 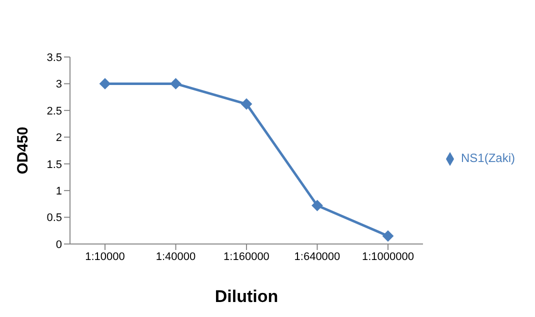 What do you see at coordinates (54, 164) in the screenshot?
I see `y-tick-label: 1.5` at bounding box center [54, 164].